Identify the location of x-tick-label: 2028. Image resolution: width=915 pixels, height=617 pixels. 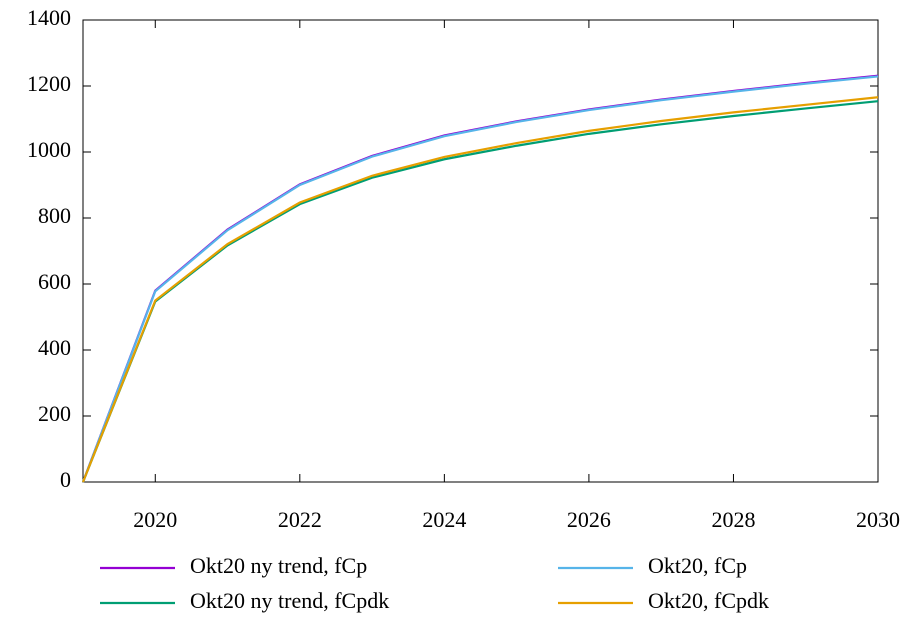
(733, 519).